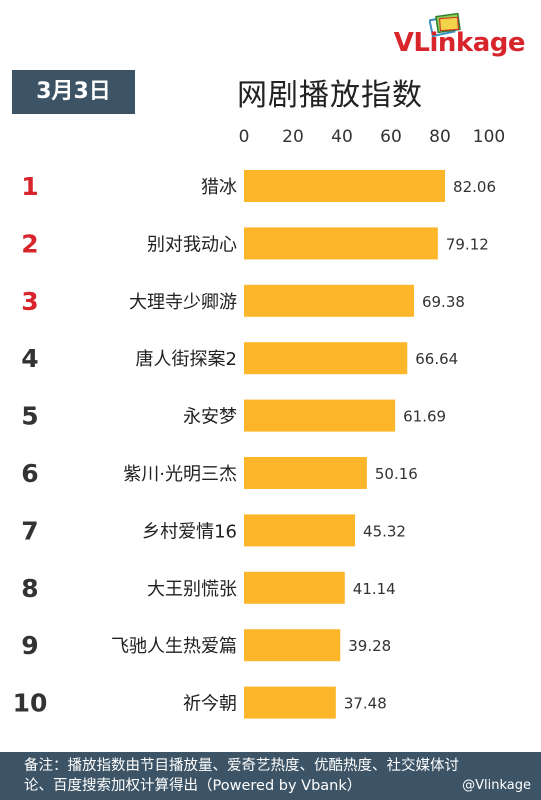 This screenshot has height=800, width=541. Describe the element at coordinates (384, 531) in the screenshot. I see `value-label: 45.32` at that location.